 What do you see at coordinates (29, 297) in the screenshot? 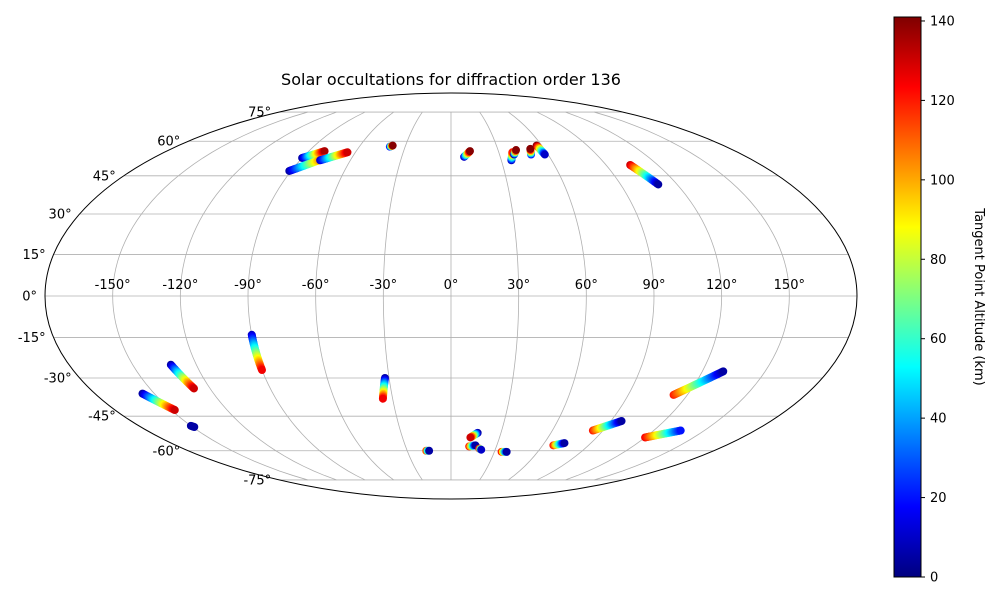
I see `latitude-tick-label: 0°` at bounding box center [29, 297].